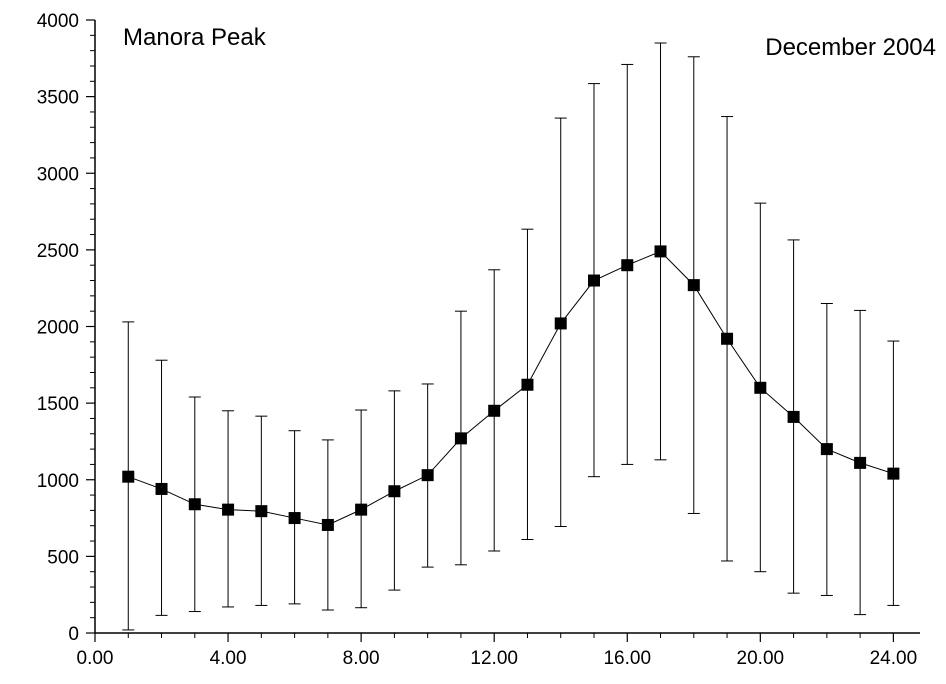  What do you see at coordinates (58, 328) in the screenshot?
I see `y-tick-label: 2000` at bounding box center [58, 328].